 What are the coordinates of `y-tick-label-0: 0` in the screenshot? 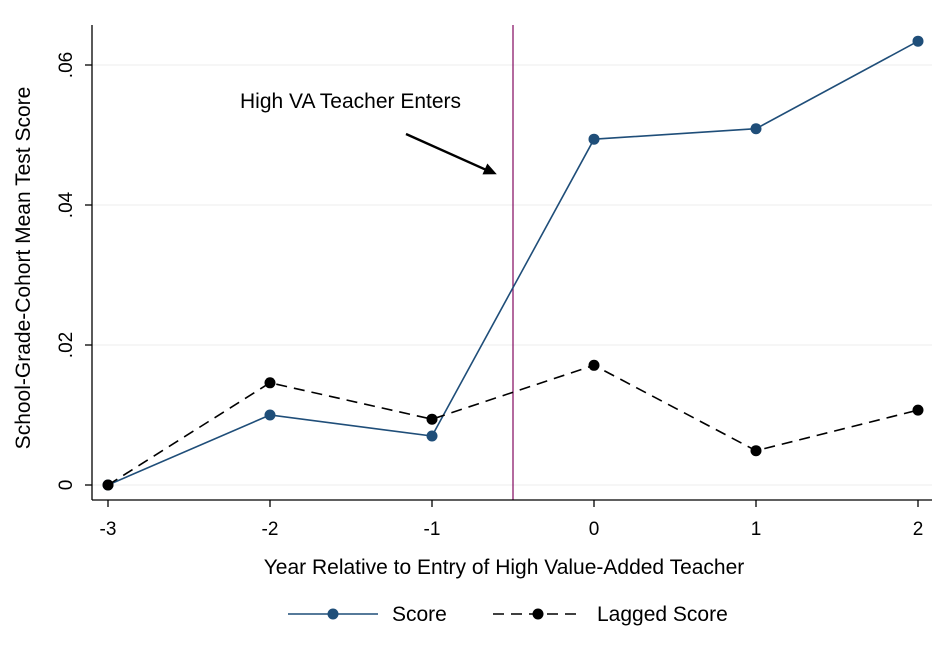 It's located at (66, 485).